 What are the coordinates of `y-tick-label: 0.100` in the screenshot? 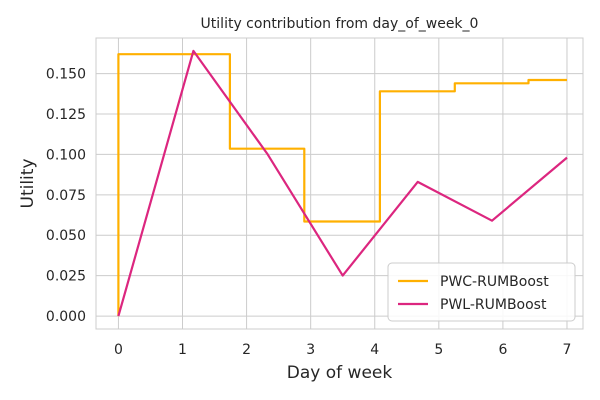 It's located at (66, 155).